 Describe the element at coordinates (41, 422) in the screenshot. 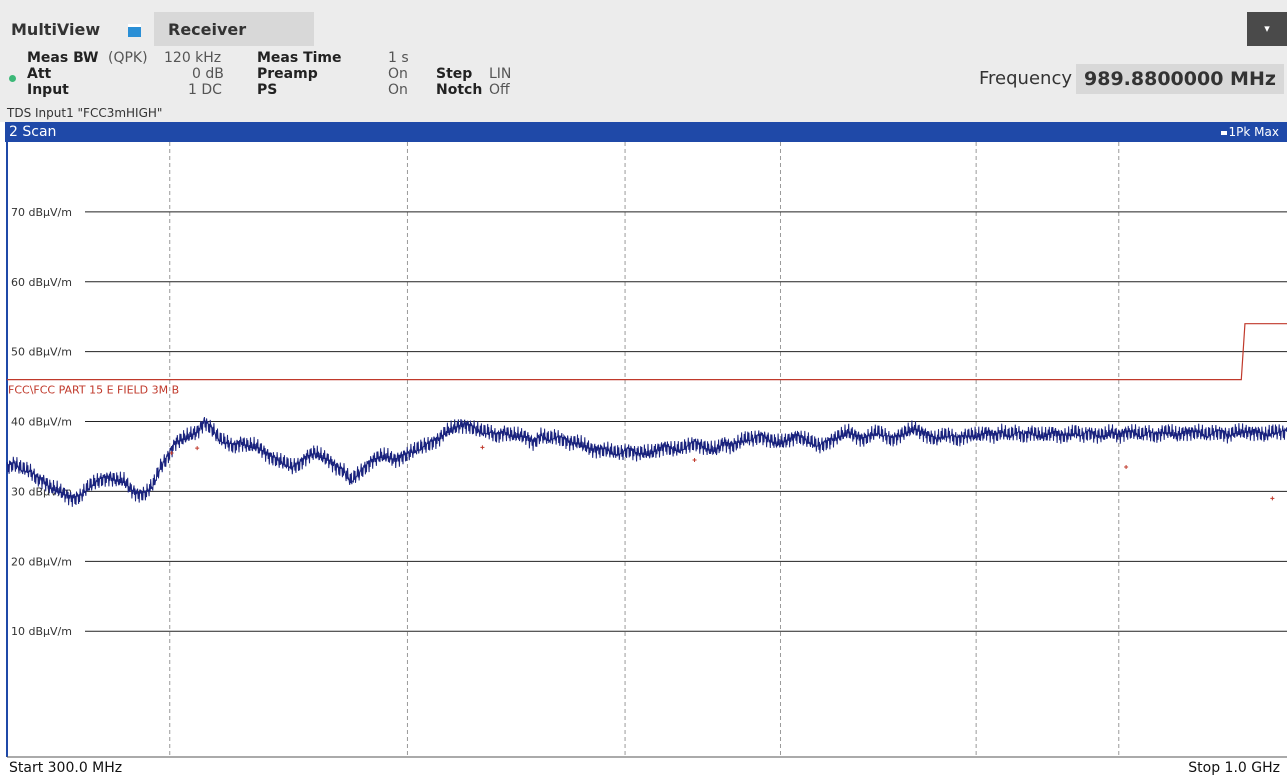

I see `y-tick-label: 40 dBµV/m` at that location.